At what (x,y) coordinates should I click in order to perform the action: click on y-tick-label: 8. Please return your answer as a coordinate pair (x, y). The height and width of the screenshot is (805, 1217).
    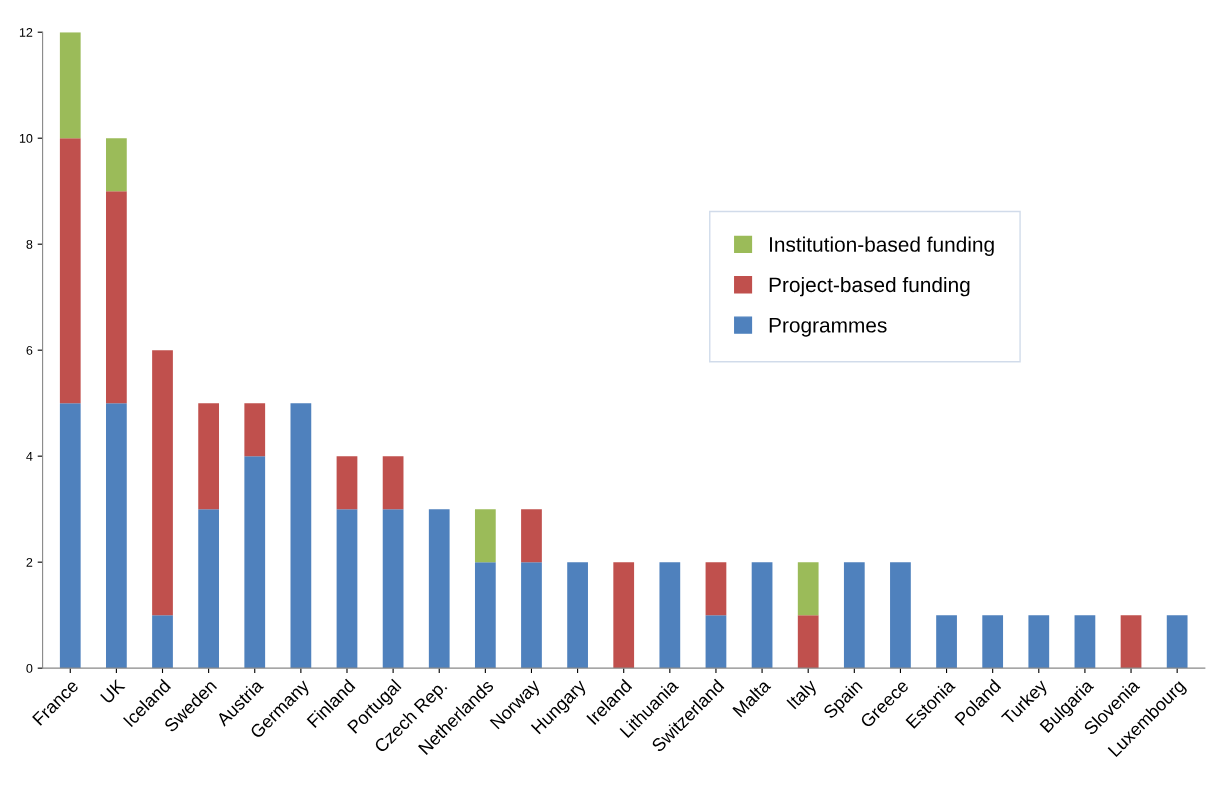
    Looking at the image, I should click on (29, 244).